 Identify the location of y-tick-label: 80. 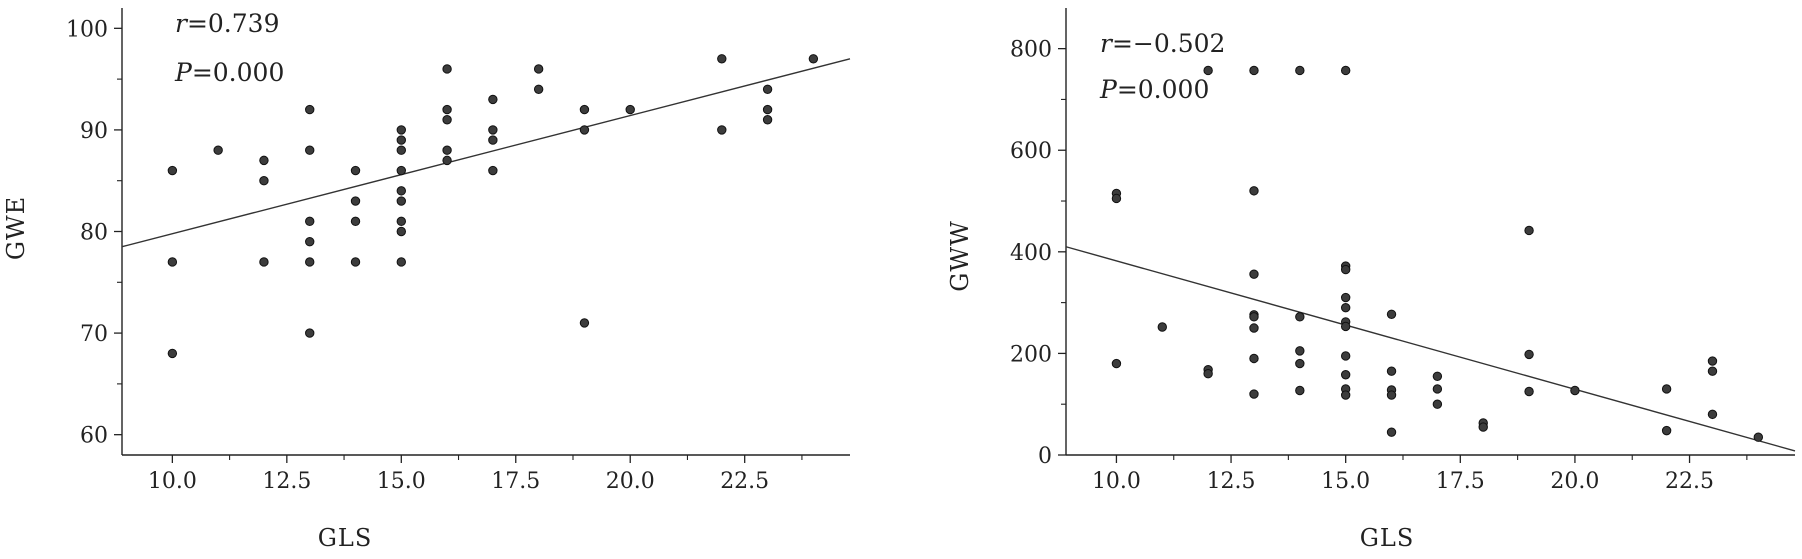
(94, 233).